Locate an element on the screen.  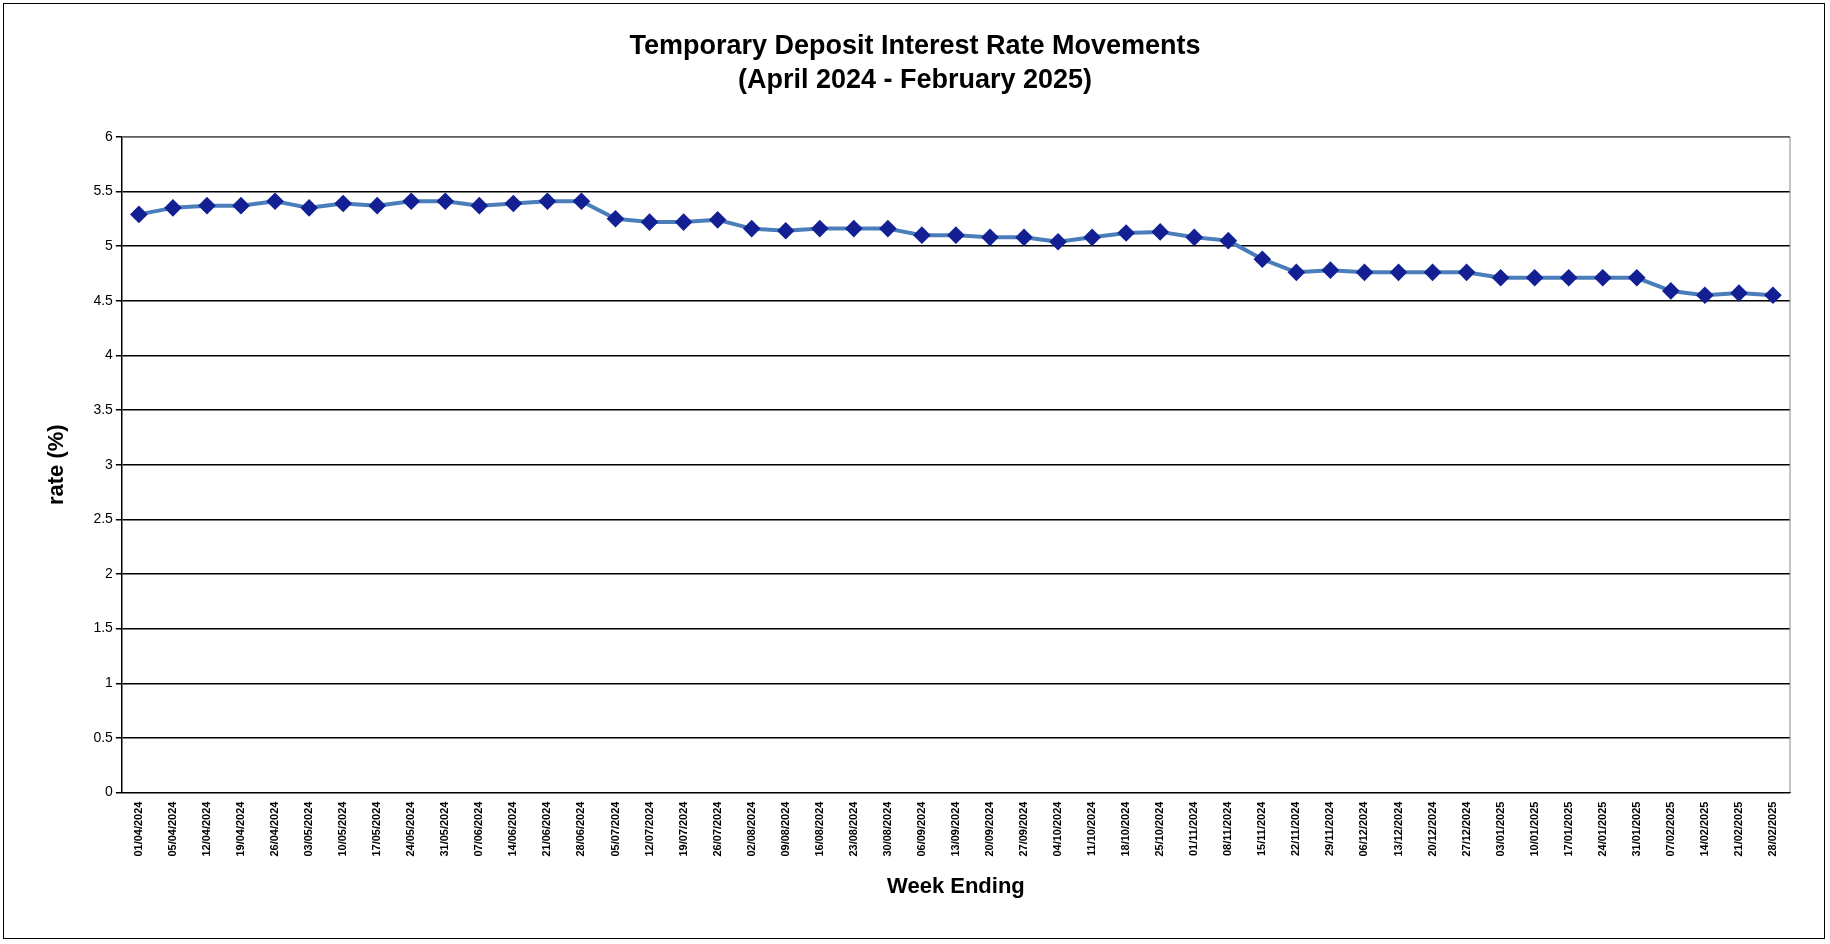
x-tick-label: 04/10/2024 is located at coordinates (1057, 828).